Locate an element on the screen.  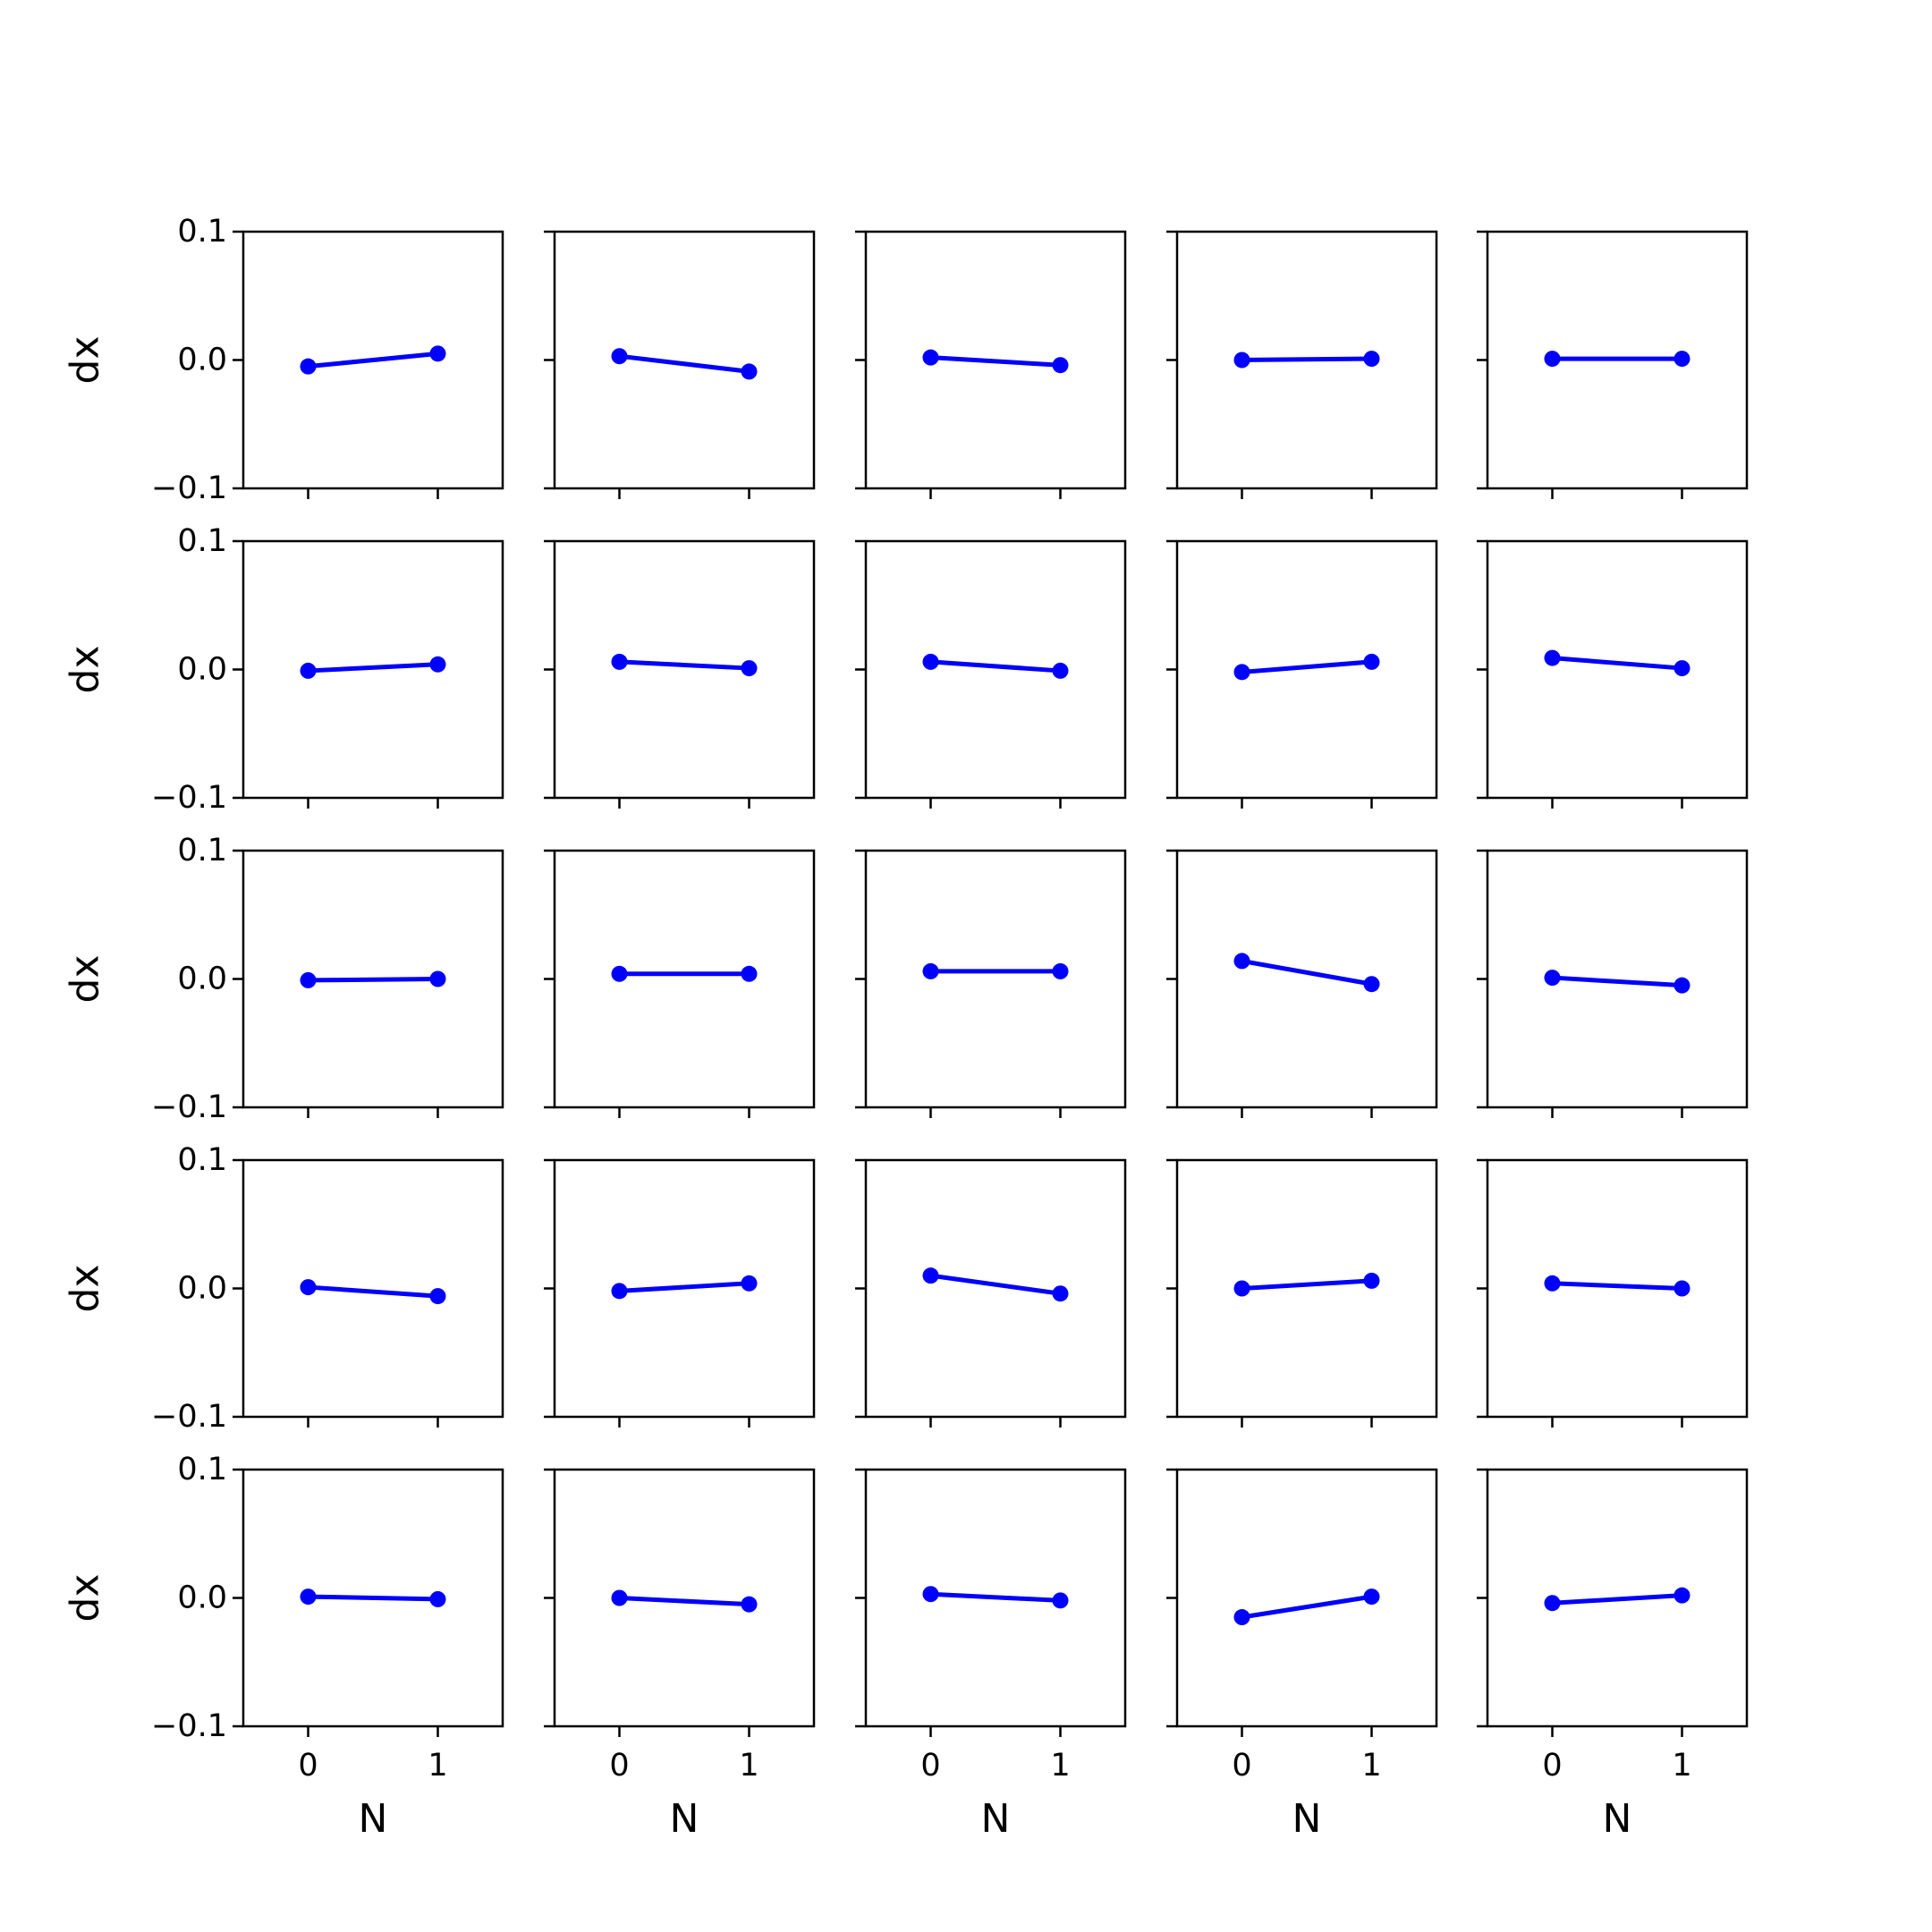
subplot-r4-c1: 0.1 0.0 −0.1 dx is located at coordinates (283, 1288).